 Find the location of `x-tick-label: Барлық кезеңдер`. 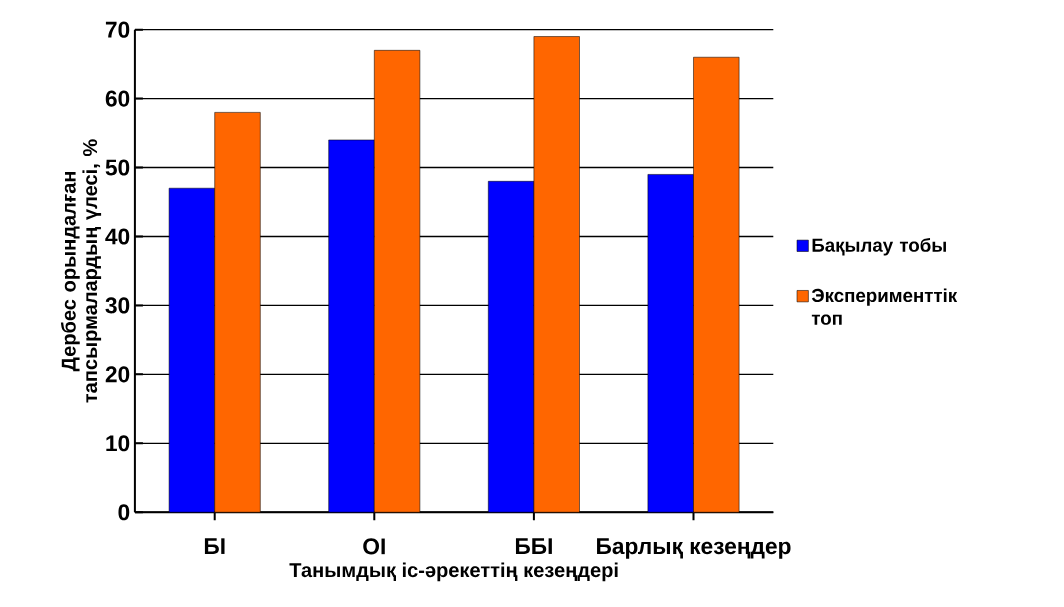

x-tick-label: Барлық кезеңдер is located at coordinates (694, 548).